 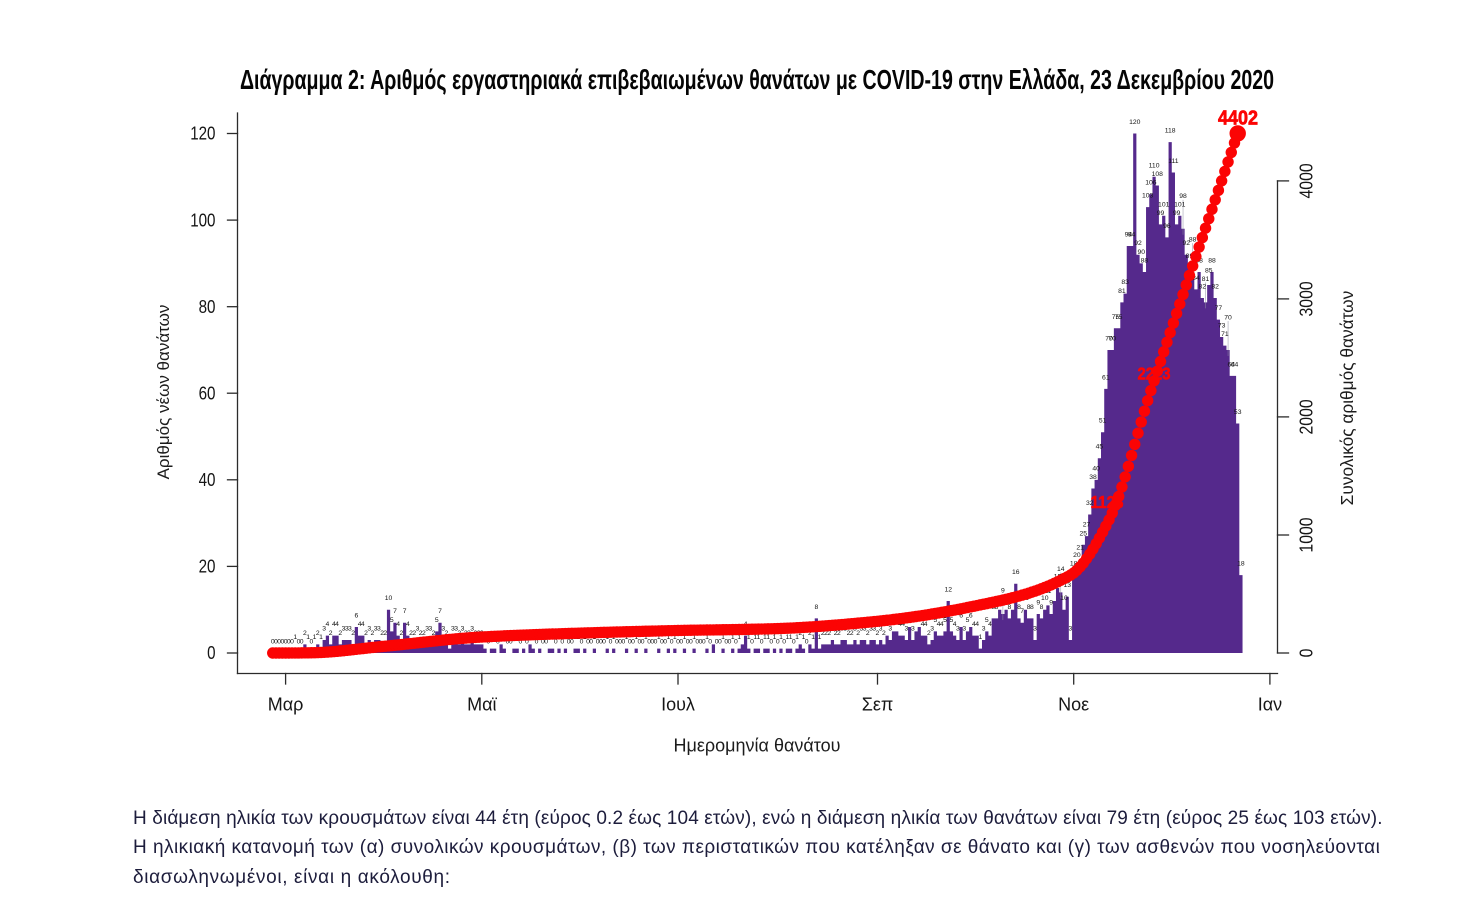 What do you see at coordinates (961, 616) in the screenshot?
I see `svg-text: 6` at bounding box center [961, 616].